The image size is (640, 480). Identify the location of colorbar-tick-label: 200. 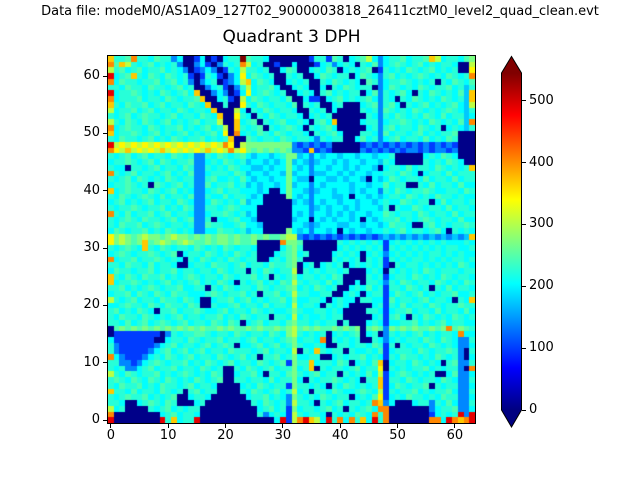
(541, 286).